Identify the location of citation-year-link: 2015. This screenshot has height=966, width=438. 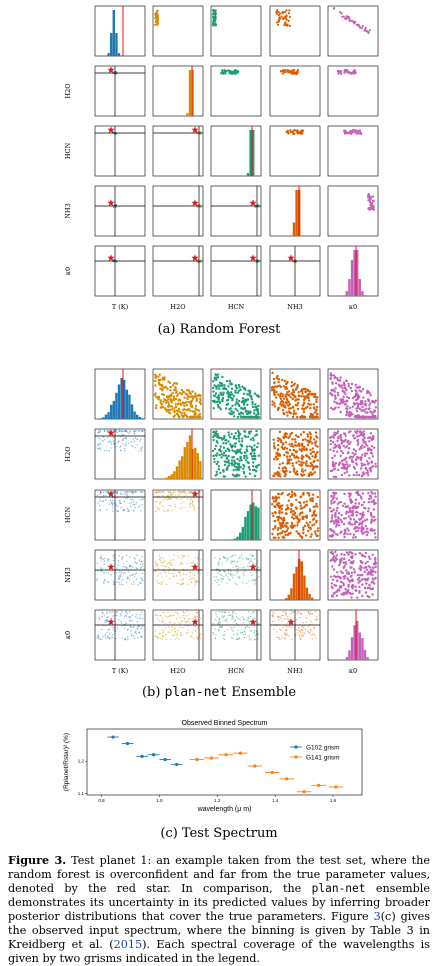
(128, 944).